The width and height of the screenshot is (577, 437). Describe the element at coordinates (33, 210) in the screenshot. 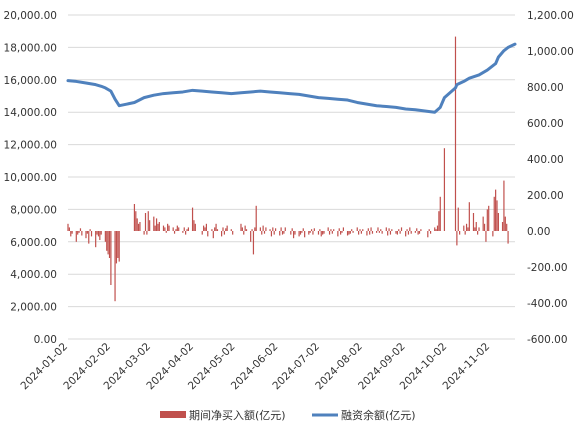

I see `left-tick-label: 8,000.00` at that location.